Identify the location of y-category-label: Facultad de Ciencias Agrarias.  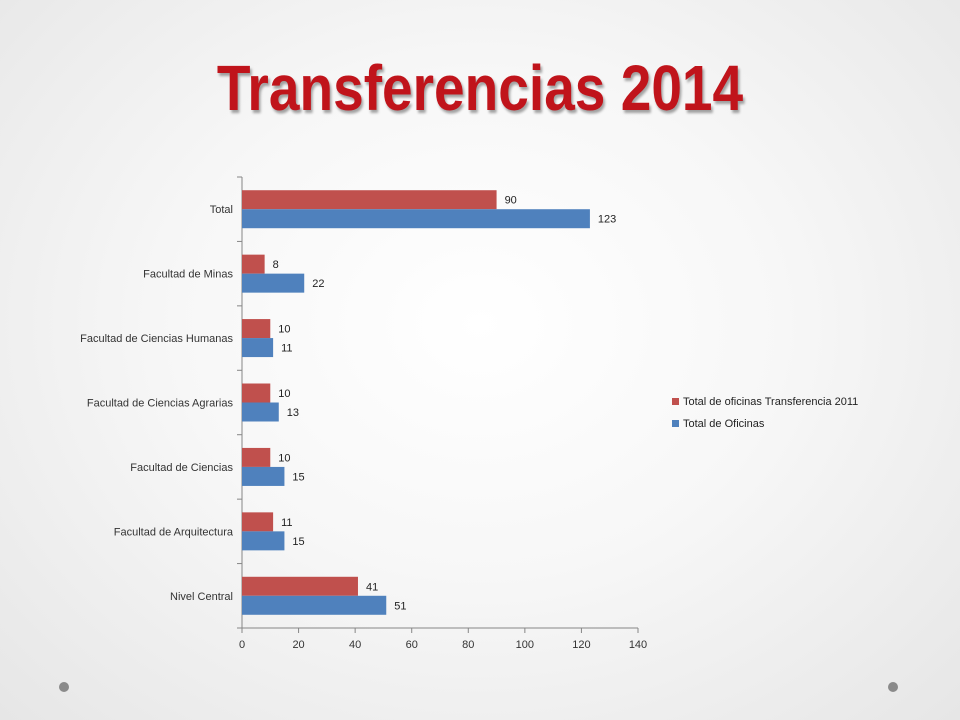
(160, 404).